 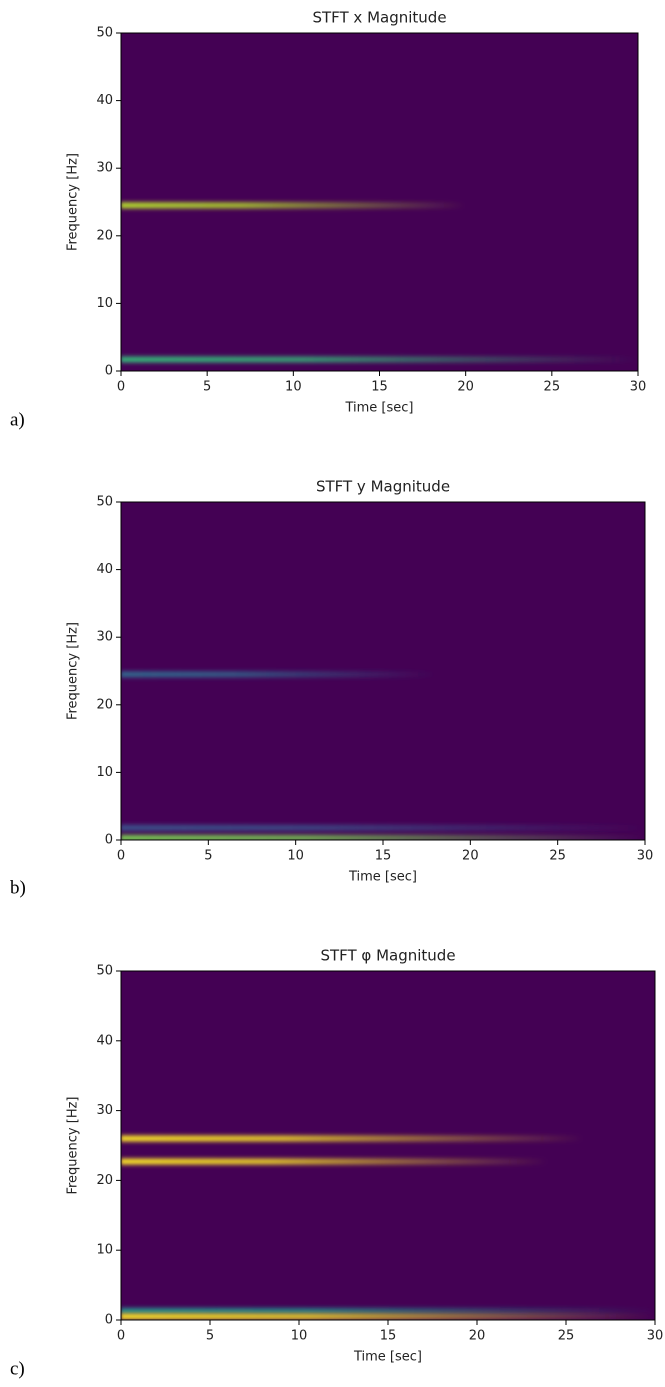 What do you see at coordinates (17, 419) in the screenshot?
I see `panel-label: a)` at bounding box center [17, 419].